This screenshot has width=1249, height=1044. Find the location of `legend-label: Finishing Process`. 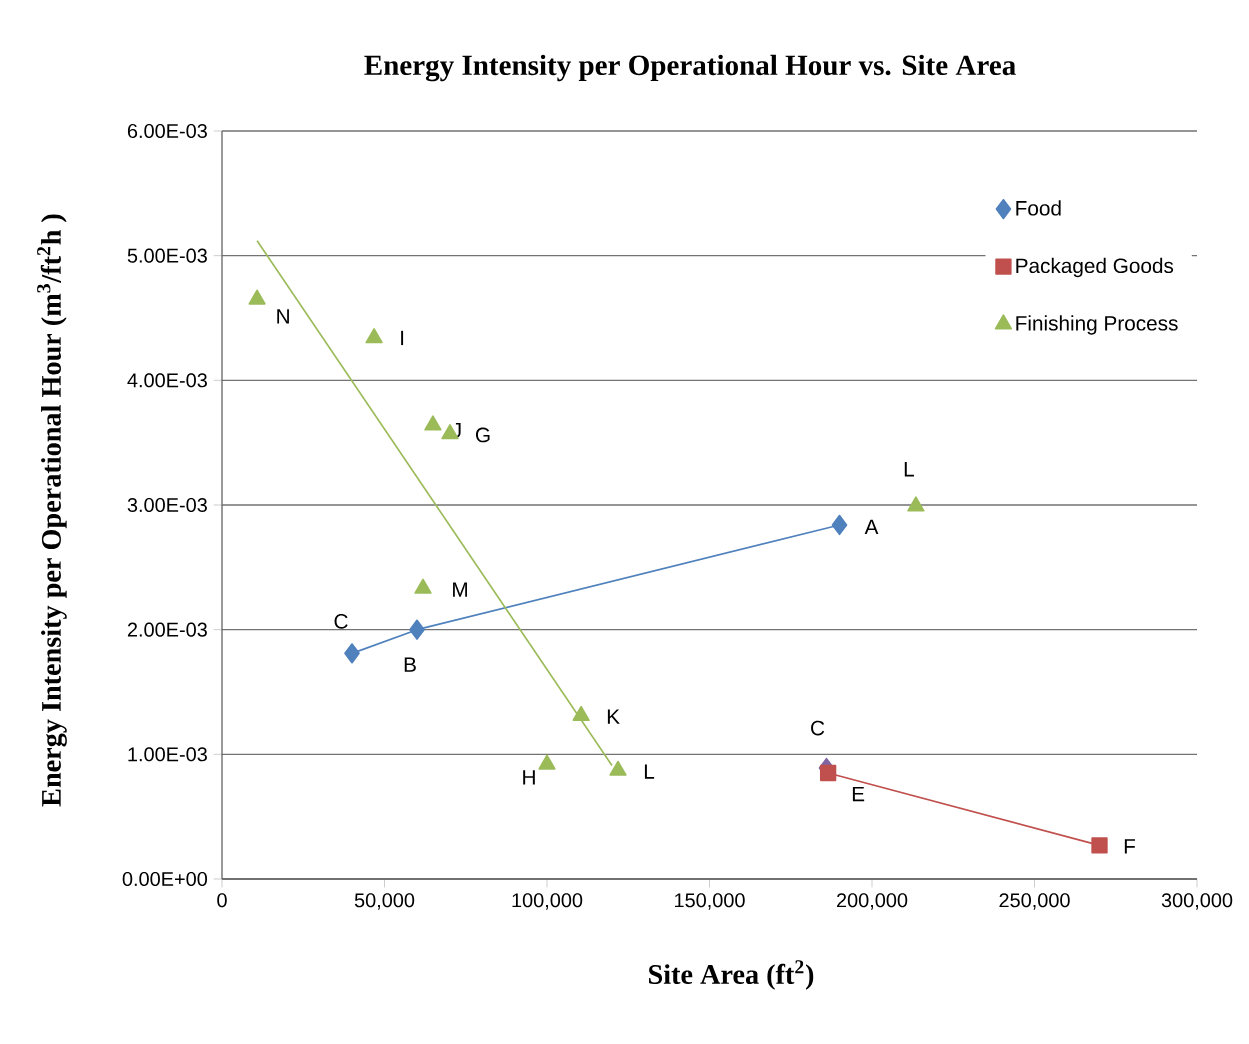

legend-label: Finishing Process is located at coordinates (1097, 325).